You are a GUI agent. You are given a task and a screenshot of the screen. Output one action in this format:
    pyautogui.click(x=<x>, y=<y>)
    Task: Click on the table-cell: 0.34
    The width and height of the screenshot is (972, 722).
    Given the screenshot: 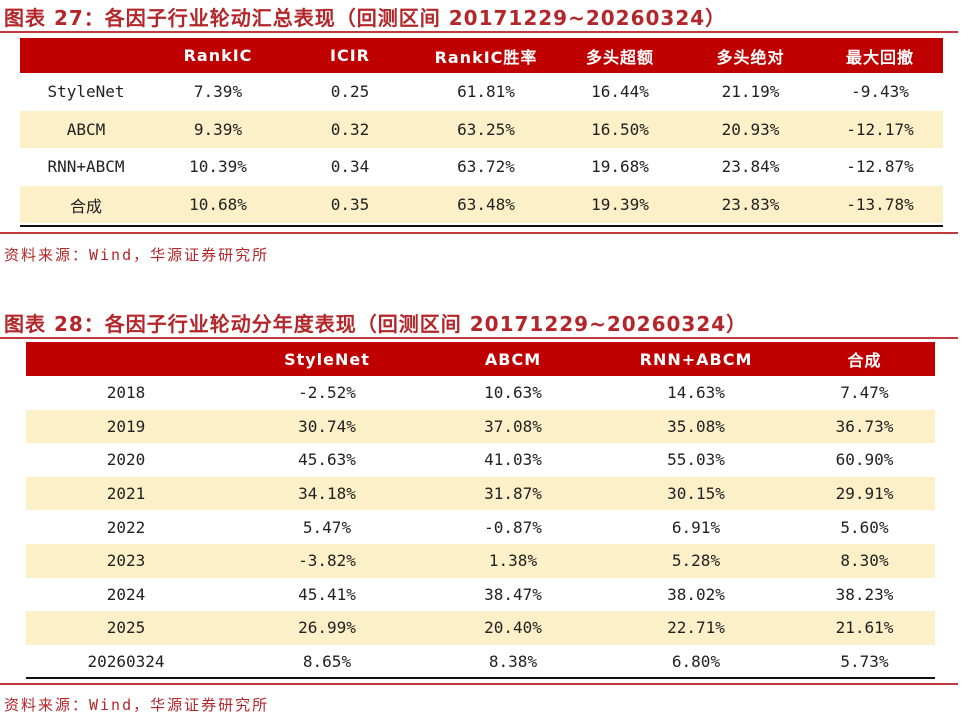 What is the action you would take?
    pyautogui.click(x=350, y=167)
    